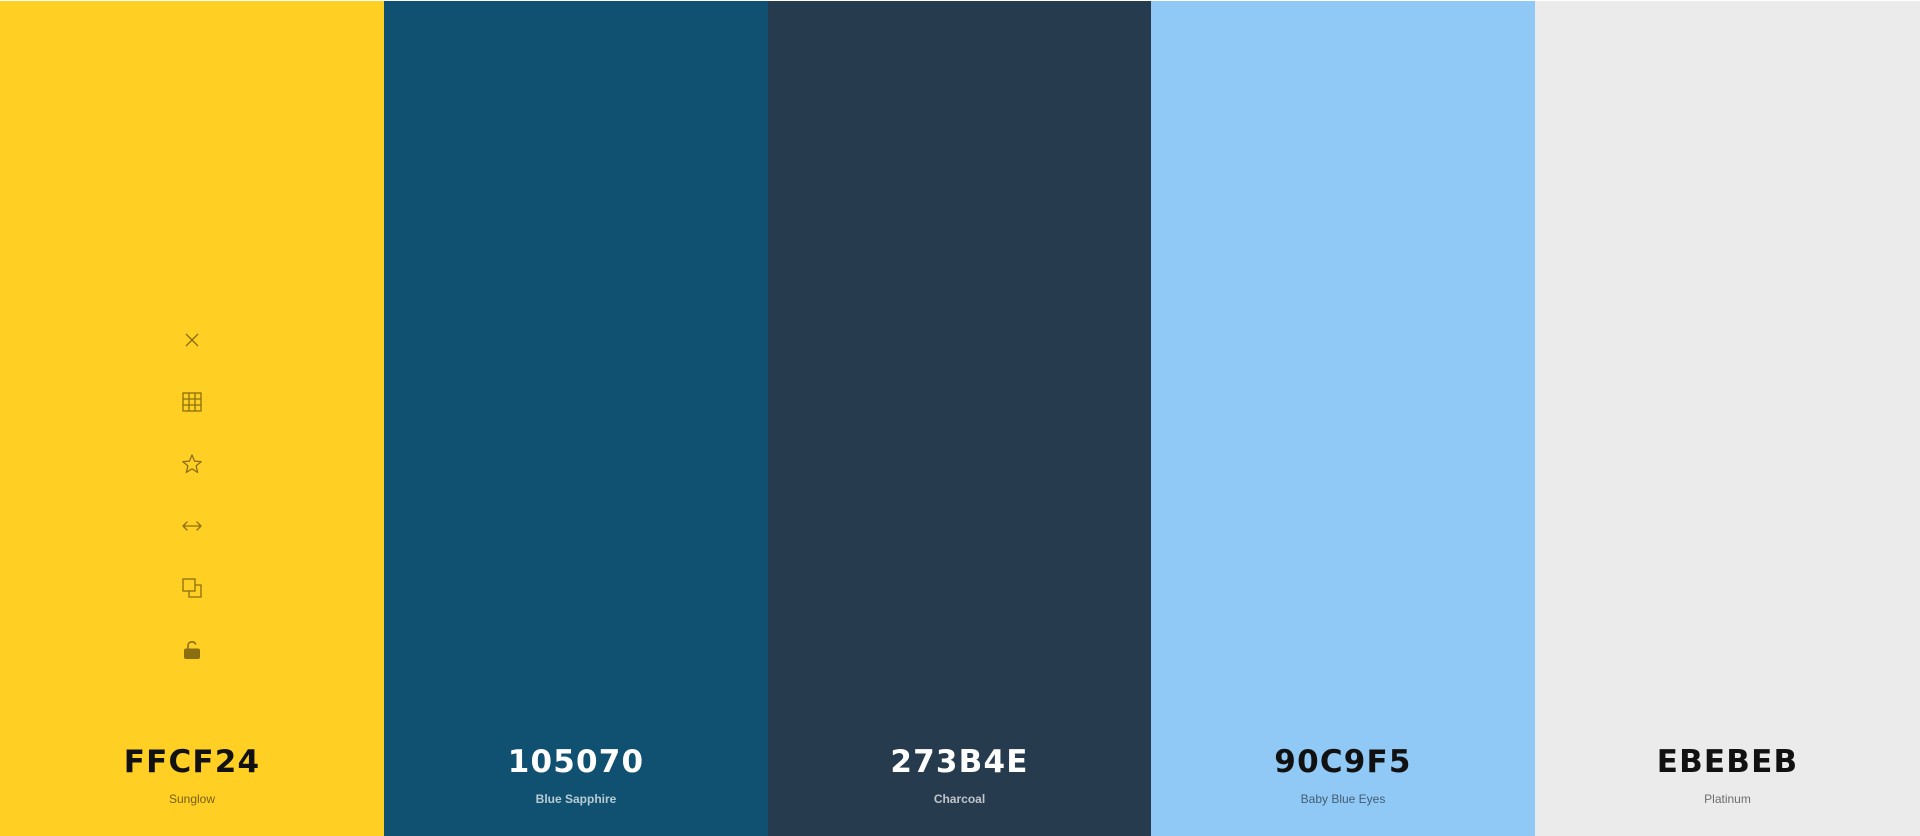 The width and height of the screenshot is (1920, 836). I want to click on remove-color-button, so click(192, 340).